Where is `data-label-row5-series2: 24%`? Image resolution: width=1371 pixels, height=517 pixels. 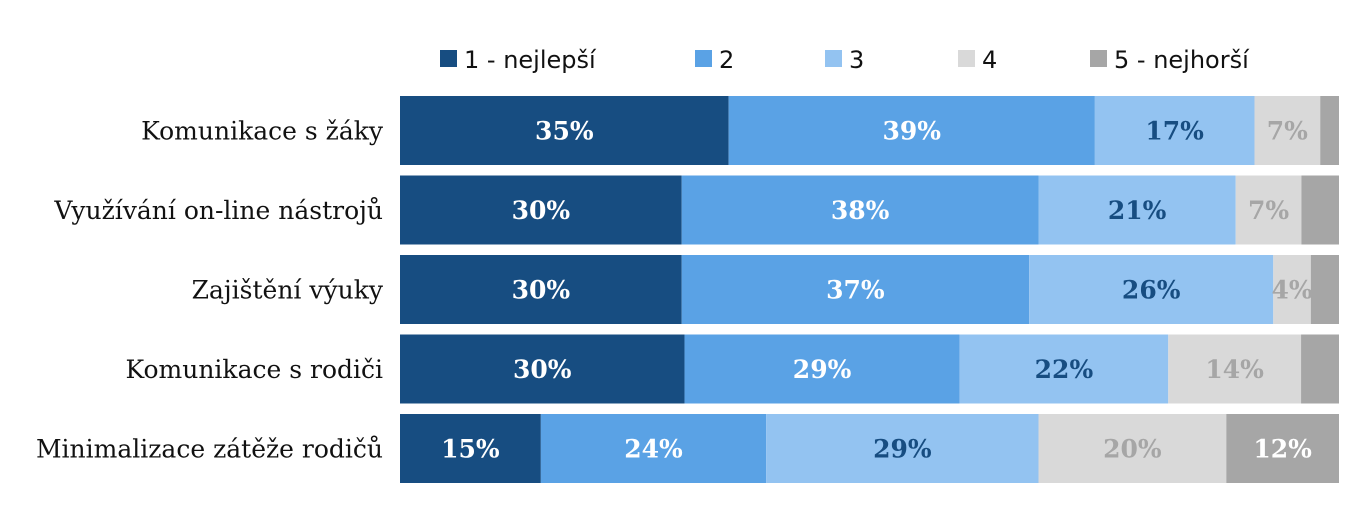
data-label-row5-series2: 24% is located at coordinates (653, 449).